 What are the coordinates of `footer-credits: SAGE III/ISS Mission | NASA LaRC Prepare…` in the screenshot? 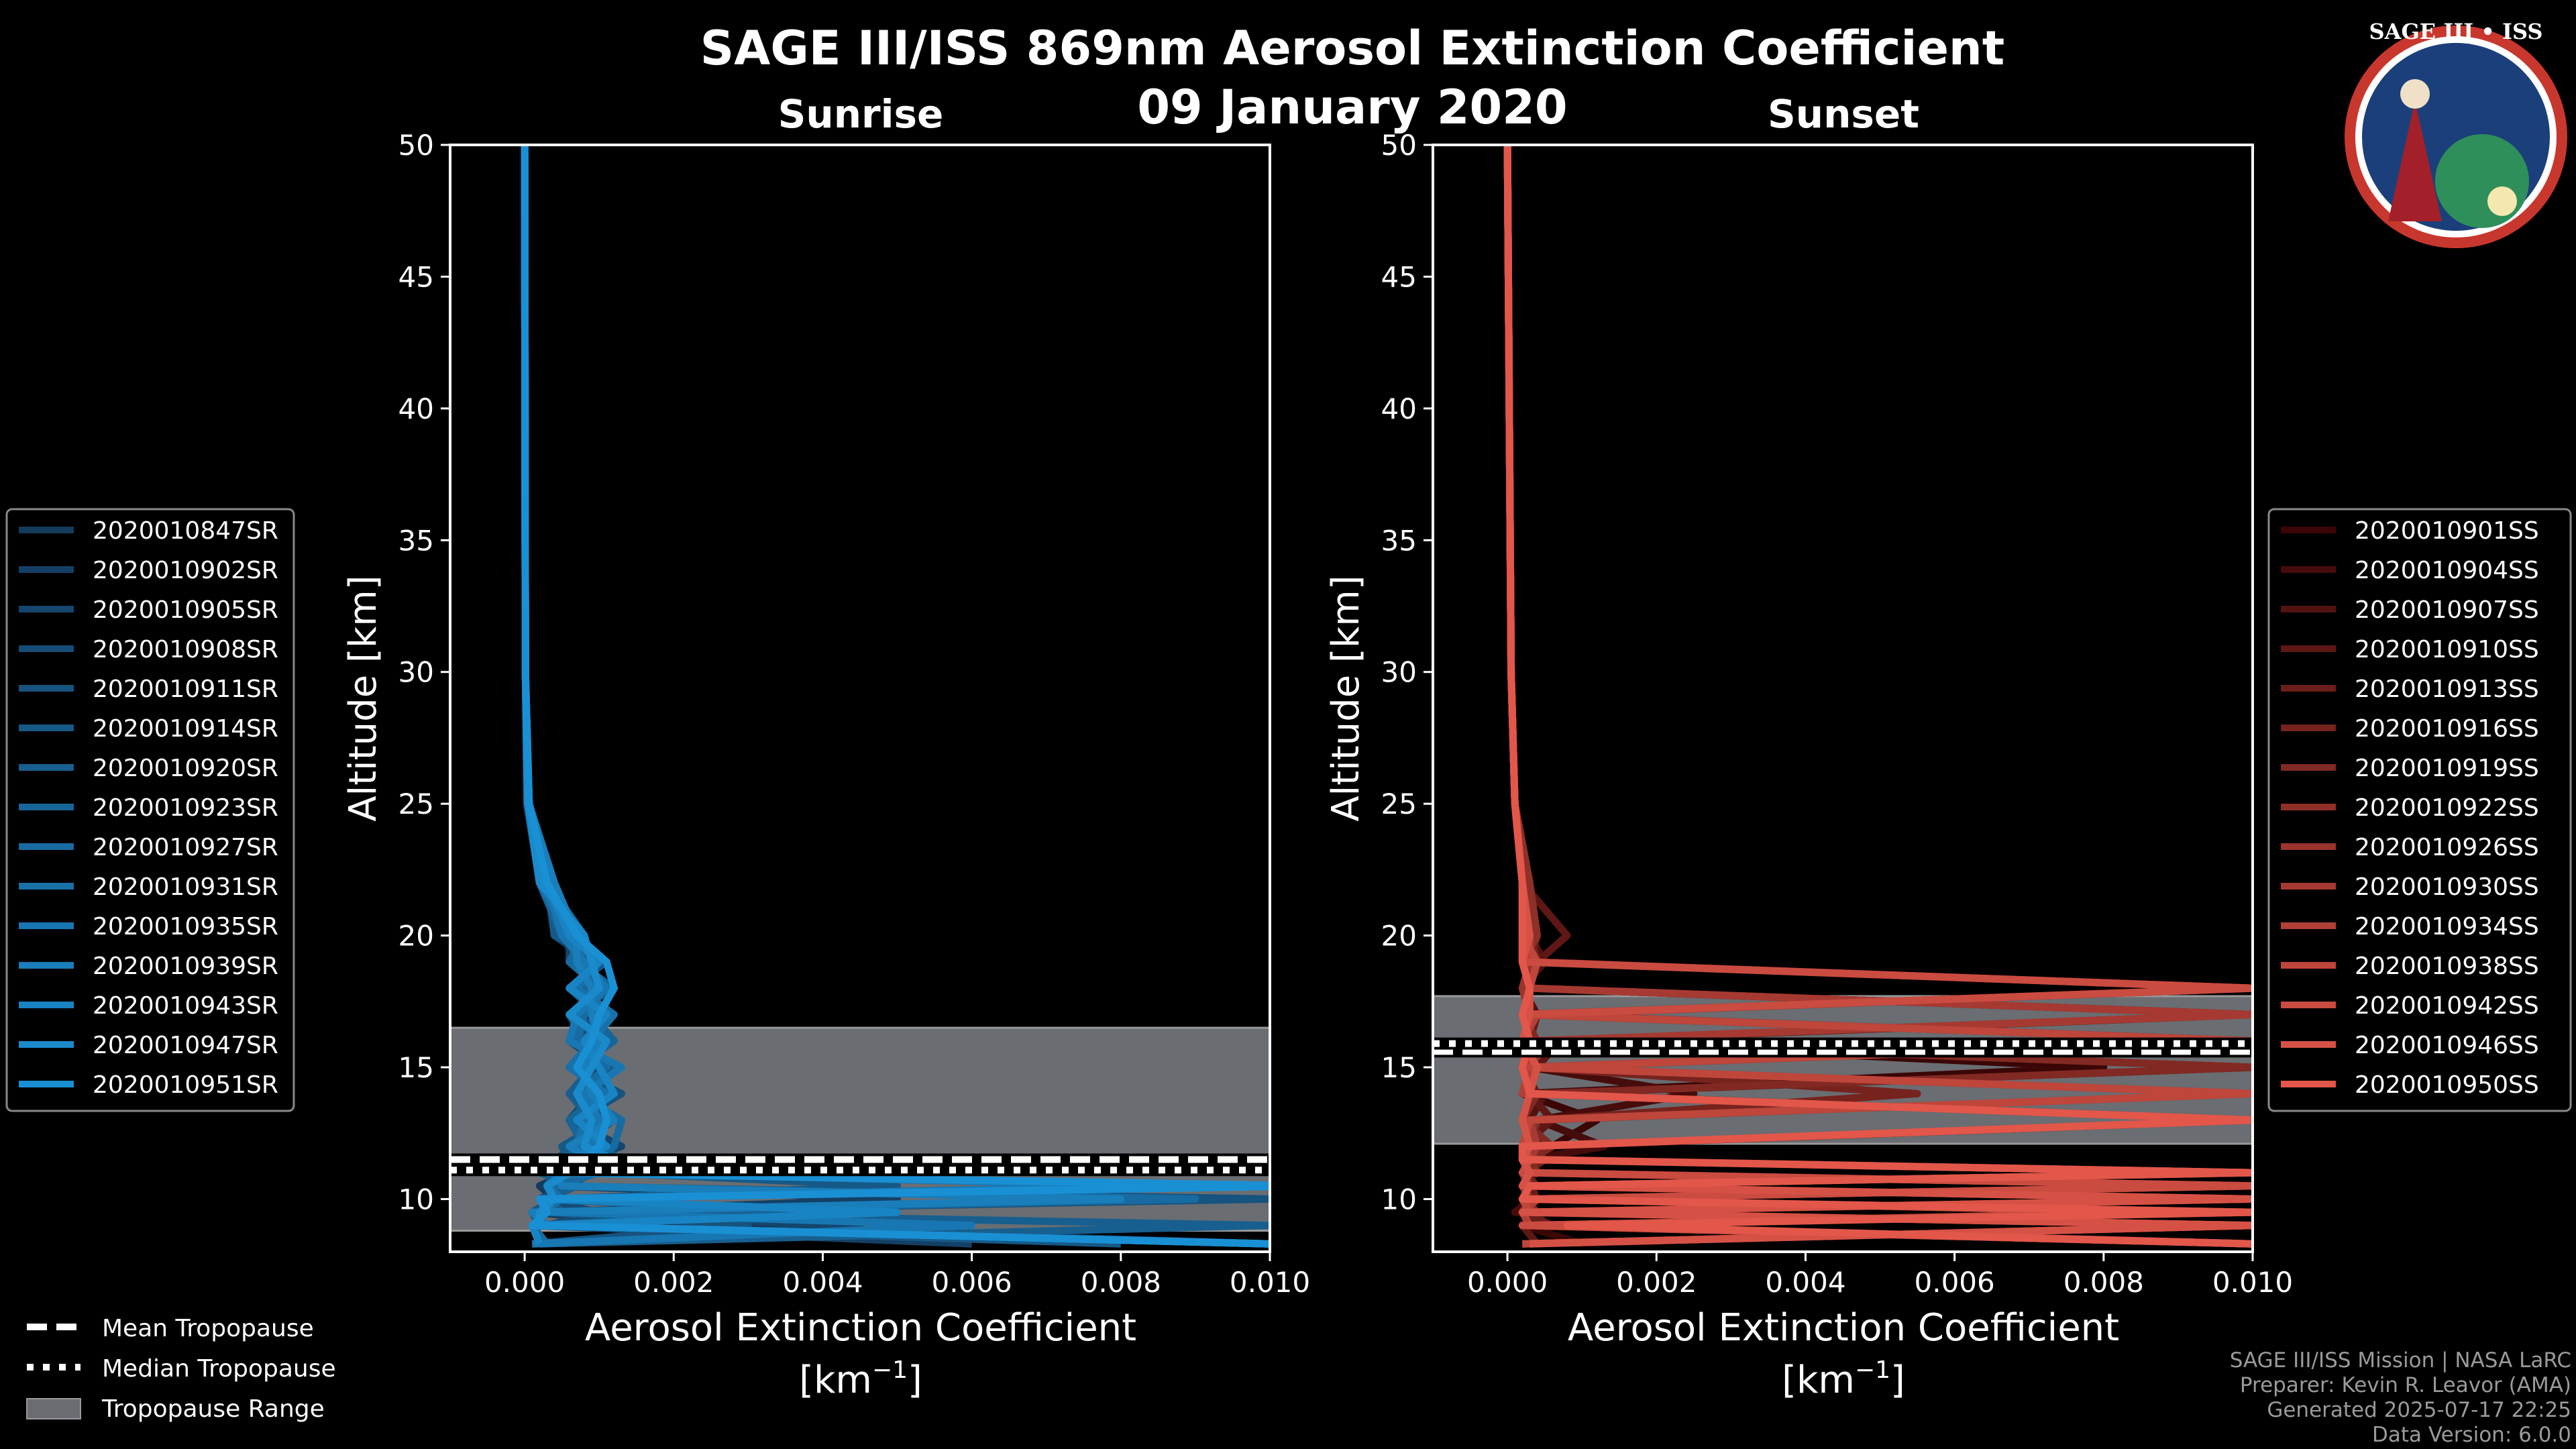 It's located at (2400, 1397).